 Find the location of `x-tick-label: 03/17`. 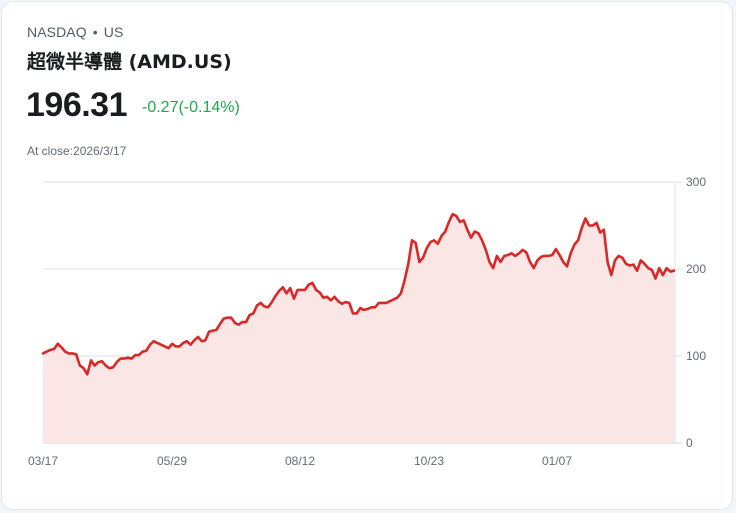

x-tick-label: 03/17 is located at coordinates (43, 461).